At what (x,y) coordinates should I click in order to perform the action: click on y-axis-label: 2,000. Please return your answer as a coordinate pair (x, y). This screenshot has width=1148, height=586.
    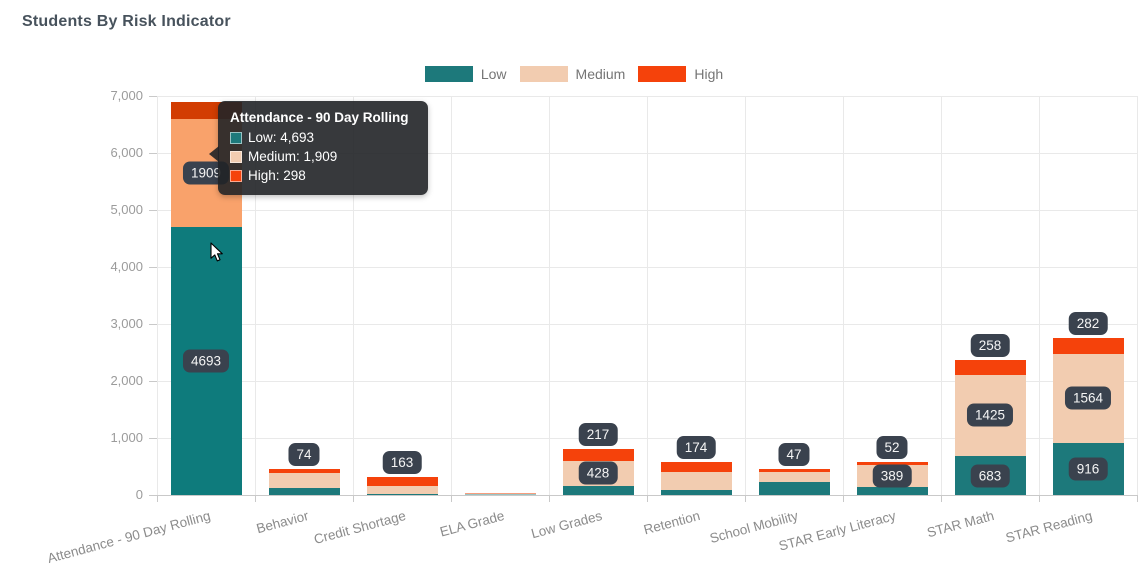
    Looking at the image, I should click on (126, 380).